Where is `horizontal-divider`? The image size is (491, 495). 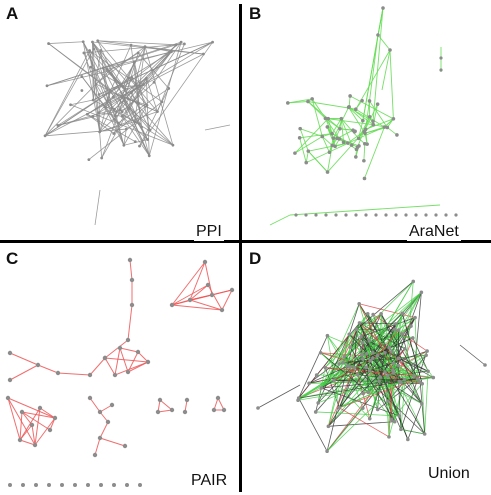 horizontal-divider is located at coordinates (245, 241).